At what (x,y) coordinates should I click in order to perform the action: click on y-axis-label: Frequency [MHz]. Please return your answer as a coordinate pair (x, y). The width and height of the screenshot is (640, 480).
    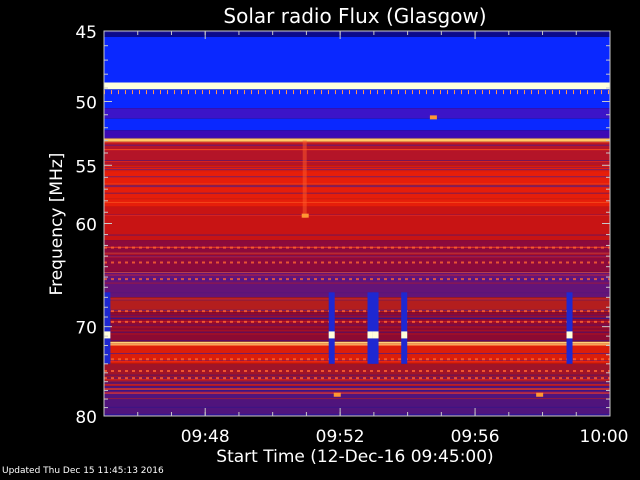
    Looking at the image, I should click on (57, 224).